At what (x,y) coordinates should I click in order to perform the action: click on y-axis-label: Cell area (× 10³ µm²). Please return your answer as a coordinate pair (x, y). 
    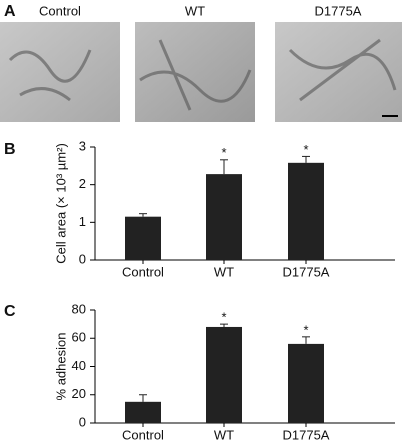
    Looking at the image, I should click on (60, 203).